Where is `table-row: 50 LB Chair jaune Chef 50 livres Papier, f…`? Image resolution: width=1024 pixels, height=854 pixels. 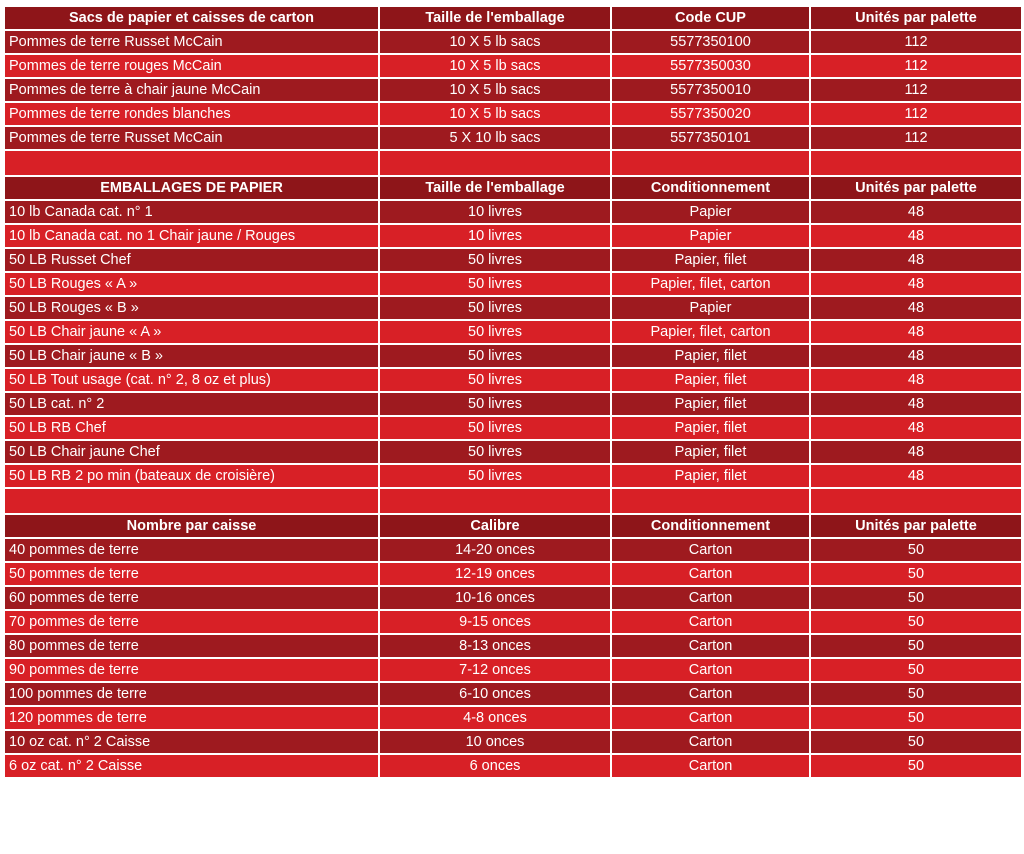 table-row: 50 LB Chair jaune Chef 50 livres Papier, f… is located at coordinates (513, 452).